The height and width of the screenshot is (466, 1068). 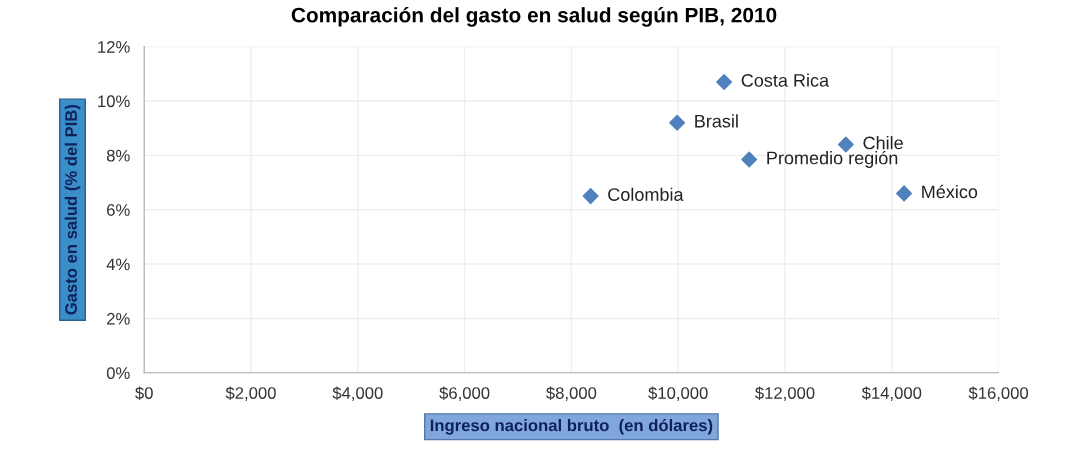 What do you see at coordinates (250, 393) in the screenshot?
I see `x-tick-label: $2,000` at bounding box center [250, 393].